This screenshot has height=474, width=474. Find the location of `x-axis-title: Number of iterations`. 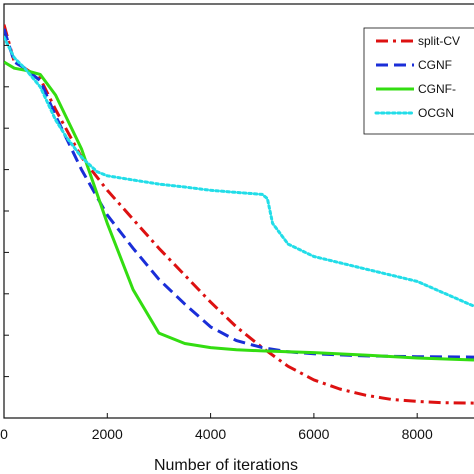

x-axis-title: Number of iterations is located at coordinates (226, 465).